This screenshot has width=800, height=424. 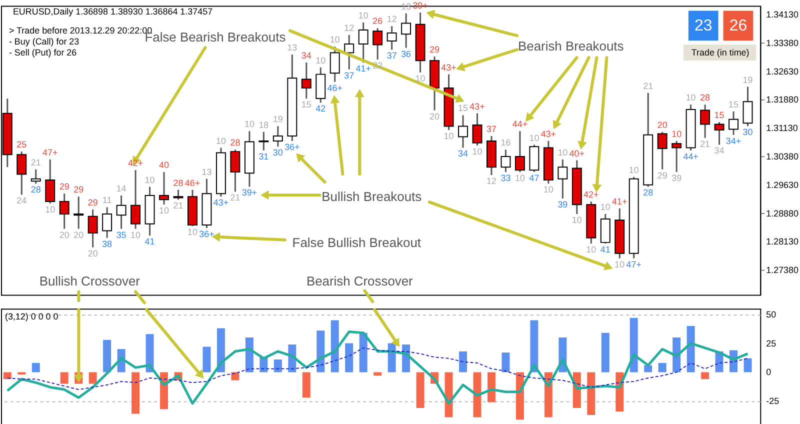 I want to click on y-tick-label: 1.27380, so click(x=782, y=270).